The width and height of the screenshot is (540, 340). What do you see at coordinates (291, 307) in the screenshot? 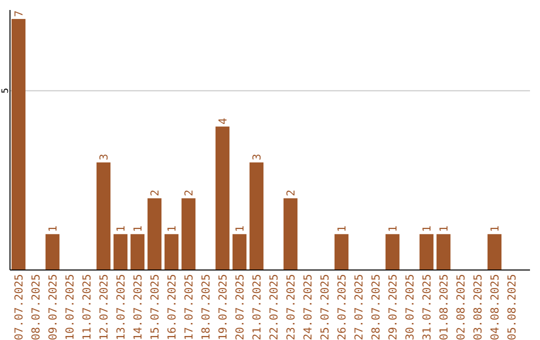
I see `x-tick-label: 23.07.2025` at bounding box center [291, 307].